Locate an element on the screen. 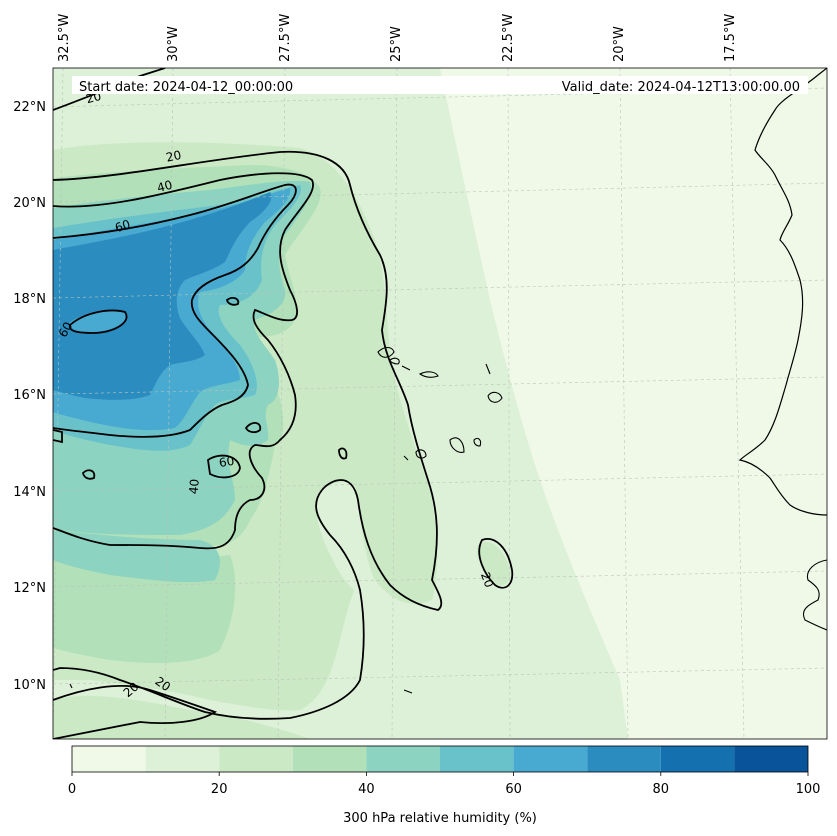 Image resolution: width=837 pixels, height=836 pixels. colorbar-frame is located at coordinates (440, 759).